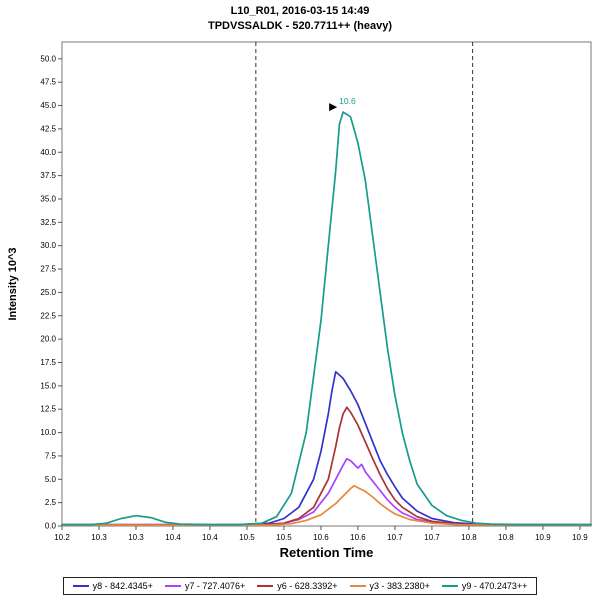  What do you see at coordinates (13, 283) in the screenshot?
I see `y-axis-title: Intensity 10^3` at bounding box center [13, 283].